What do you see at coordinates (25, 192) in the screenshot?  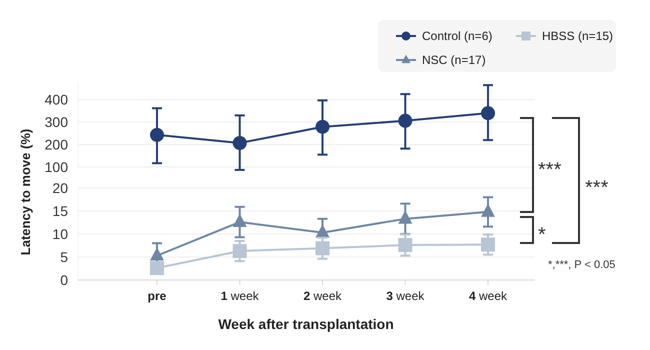 I see `y-axis-title: Latency to move (%)` at bounding box center [25, 192].